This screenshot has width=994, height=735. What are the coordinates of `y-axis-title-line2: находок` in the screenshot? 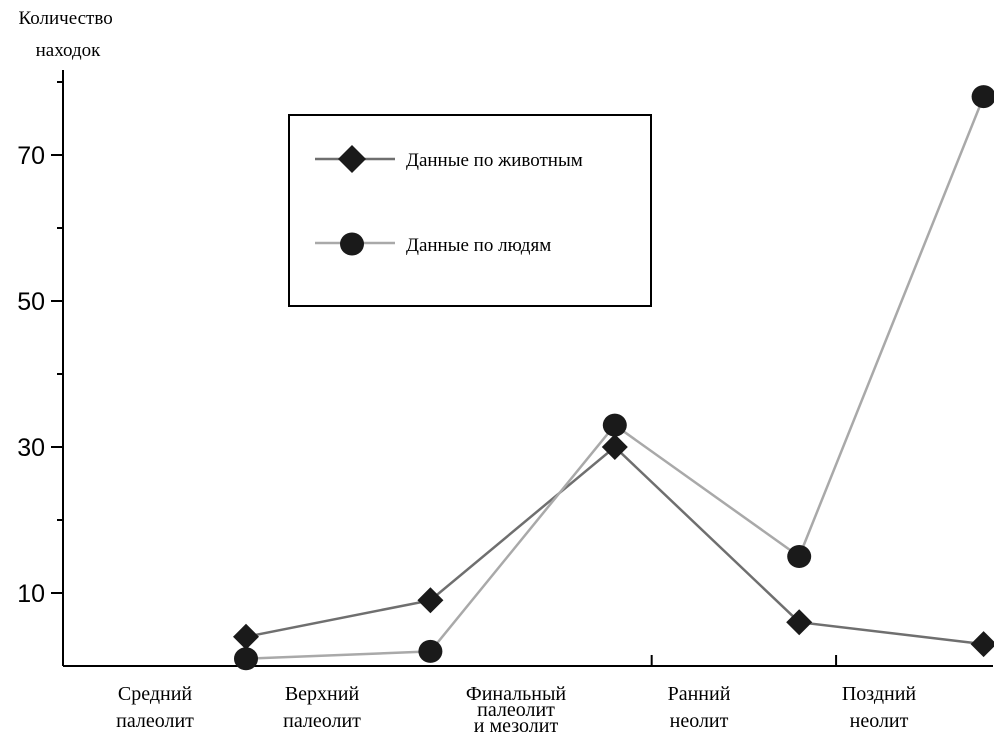 It's located at (68, 50).